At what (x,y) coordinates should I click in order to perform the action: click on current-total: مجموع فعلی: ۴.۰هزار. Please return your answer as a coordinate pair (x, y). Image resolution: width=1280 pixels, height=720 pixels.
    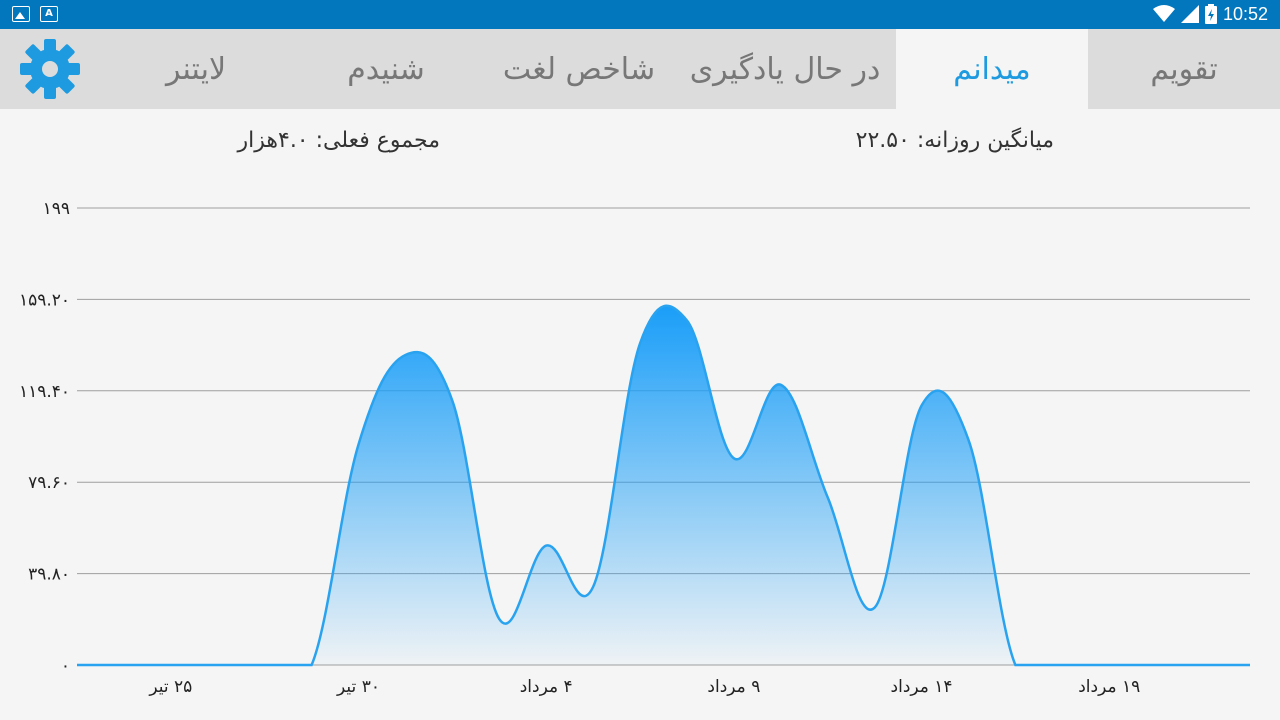
    Looking at the image, I should click on (338, 140).